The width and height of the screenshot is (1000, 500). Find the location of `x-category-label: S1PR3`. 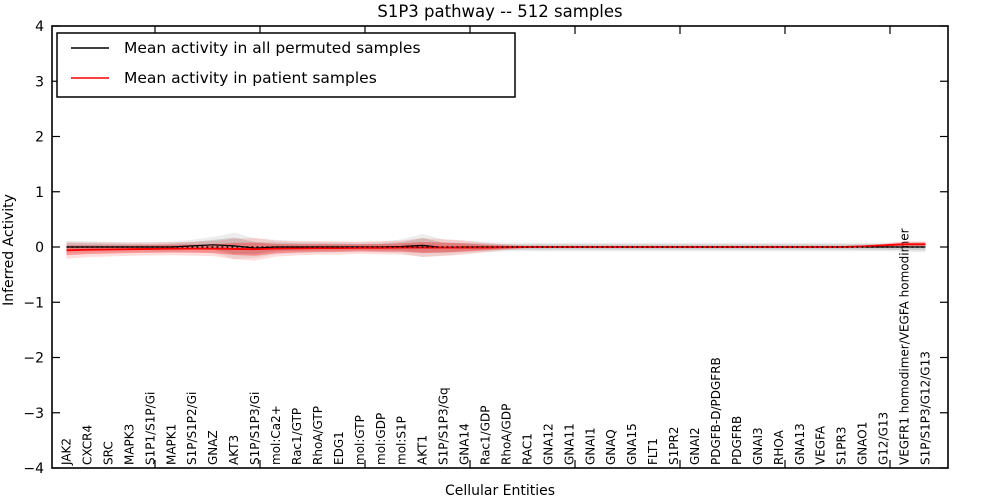

x-category-label: S1PR3 is located at coordinates (842, 446).